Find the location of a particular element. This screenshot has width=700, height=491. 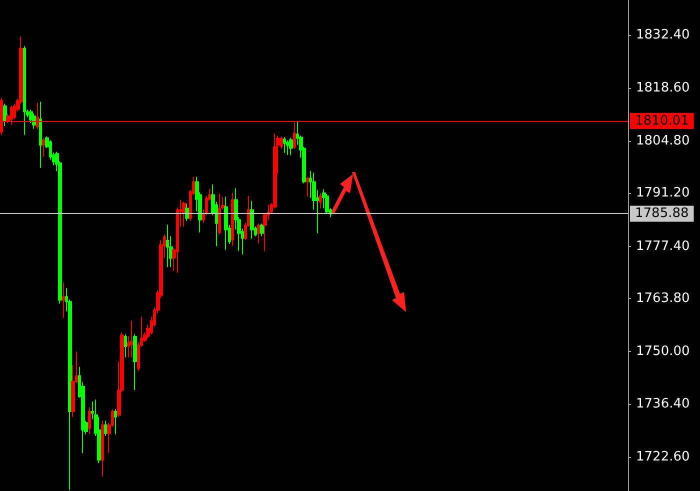

y-tick-label: 1750.00 is located at coordinates (663, 352).